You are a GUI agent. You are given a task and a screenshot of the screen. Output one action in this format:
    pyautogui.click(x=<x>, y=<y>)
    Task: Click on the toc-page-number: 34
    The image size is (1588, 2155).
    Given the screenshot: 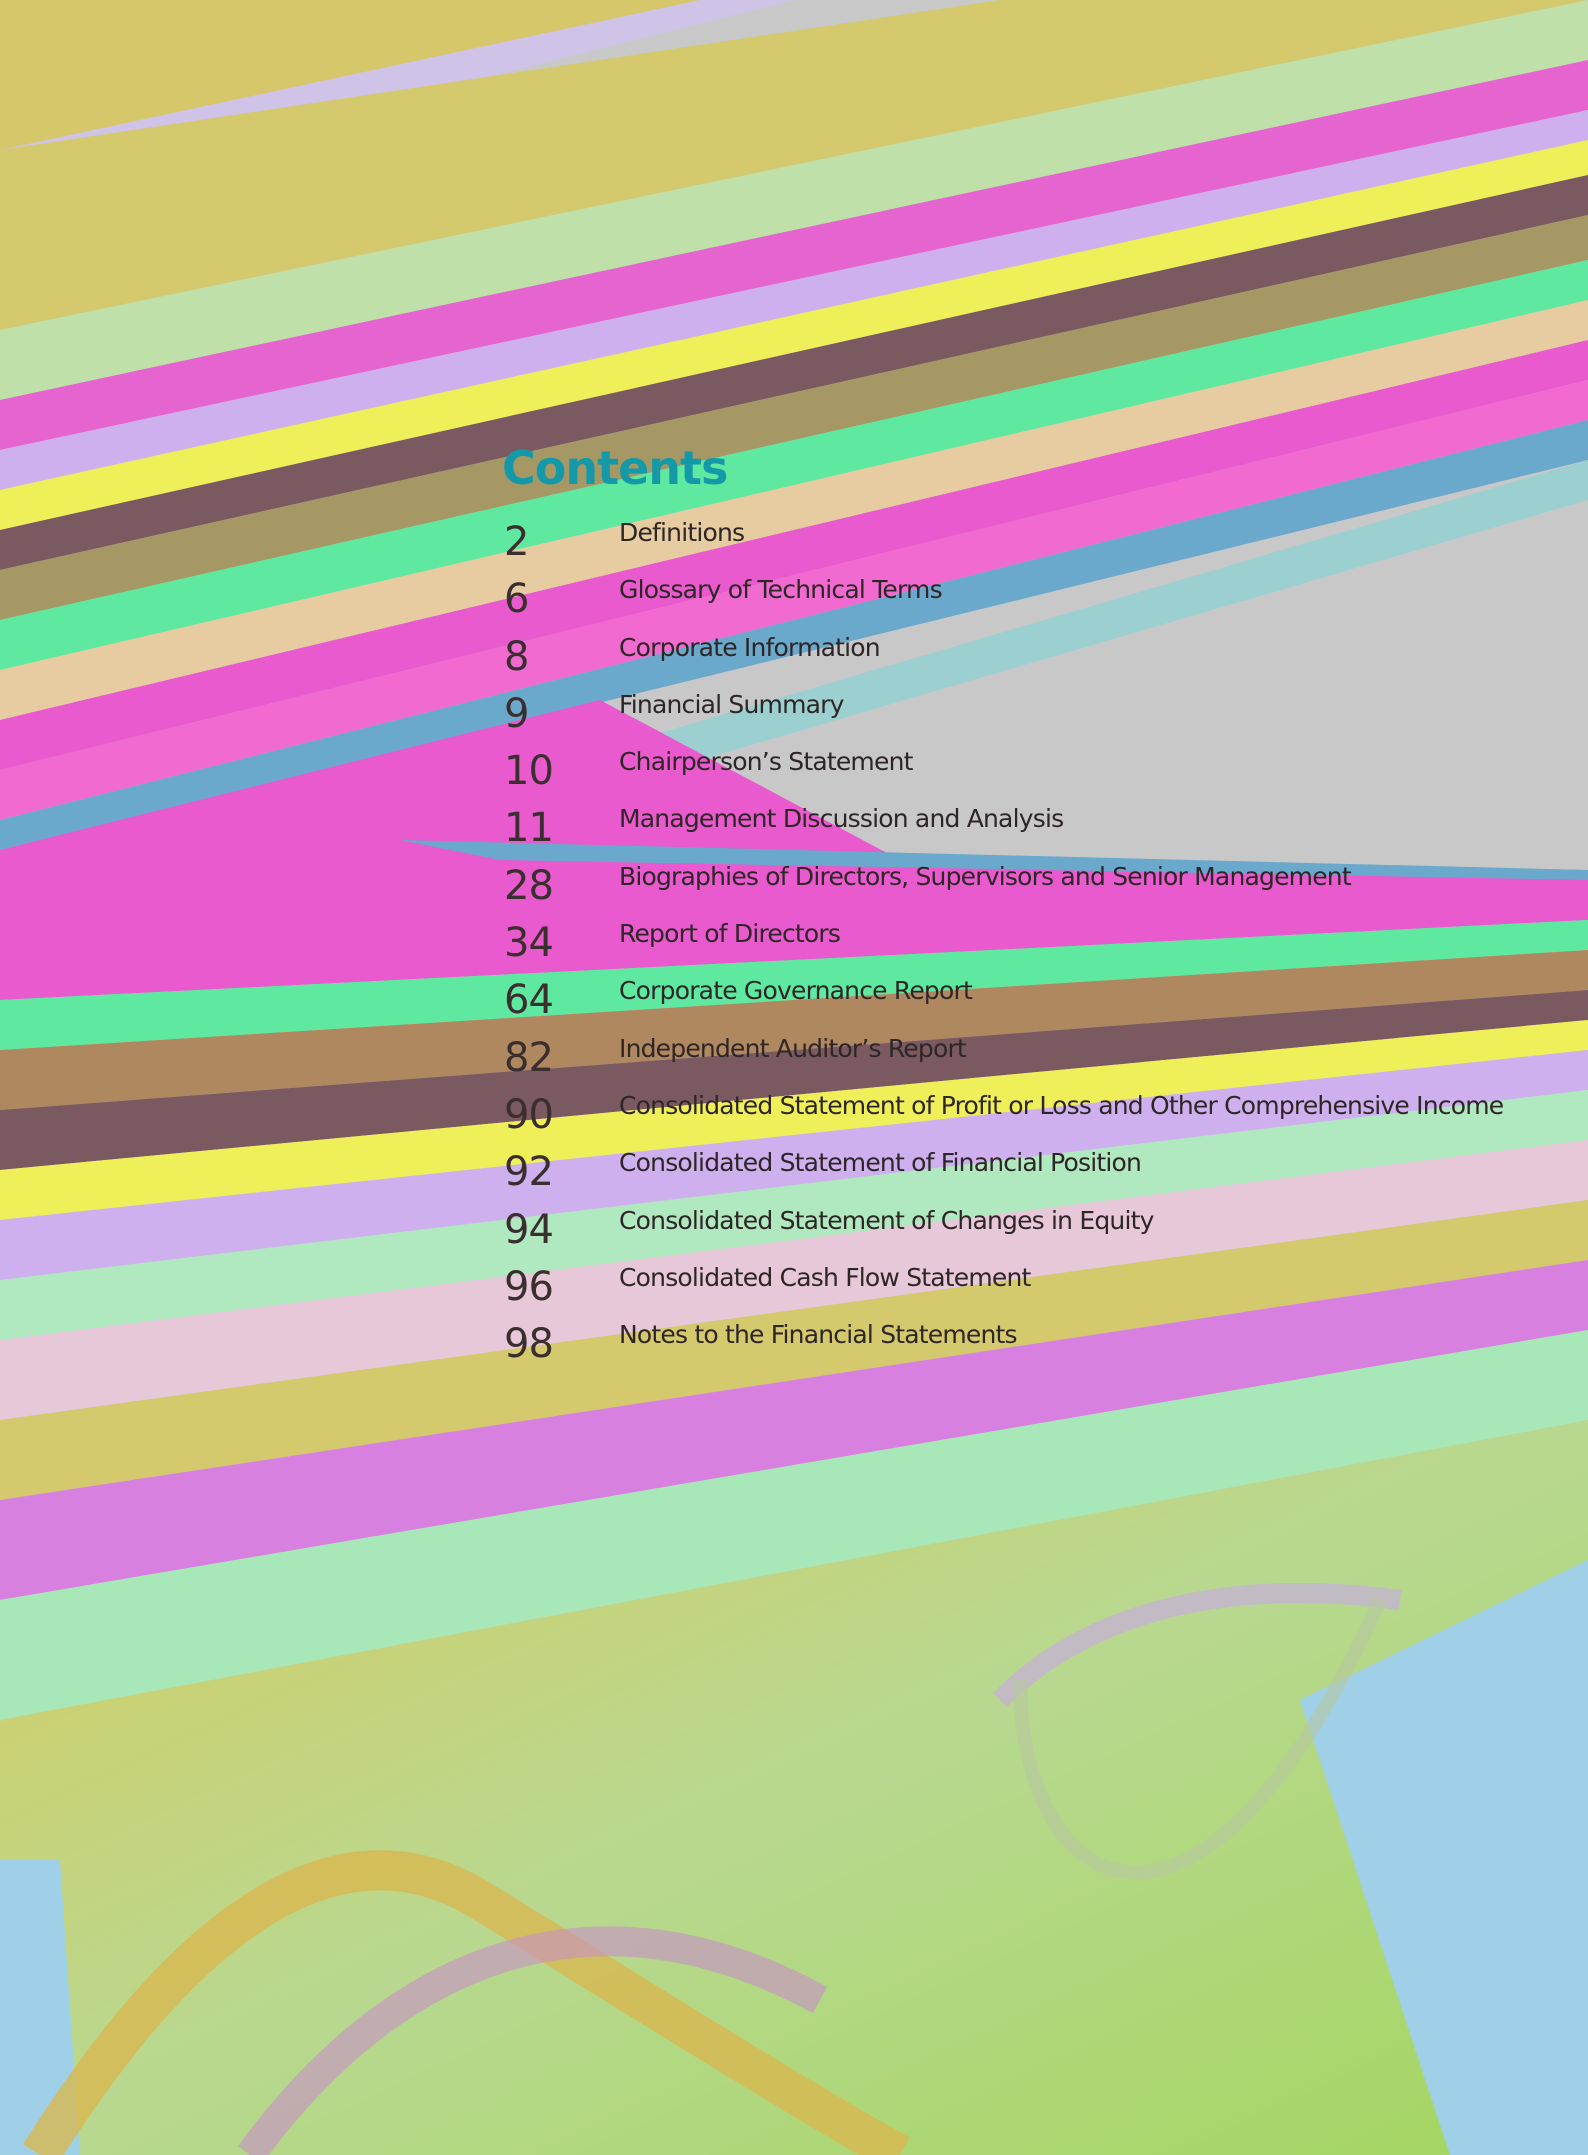 What is the action you would take?
    pyautogui.click(x=529, y=943)
    